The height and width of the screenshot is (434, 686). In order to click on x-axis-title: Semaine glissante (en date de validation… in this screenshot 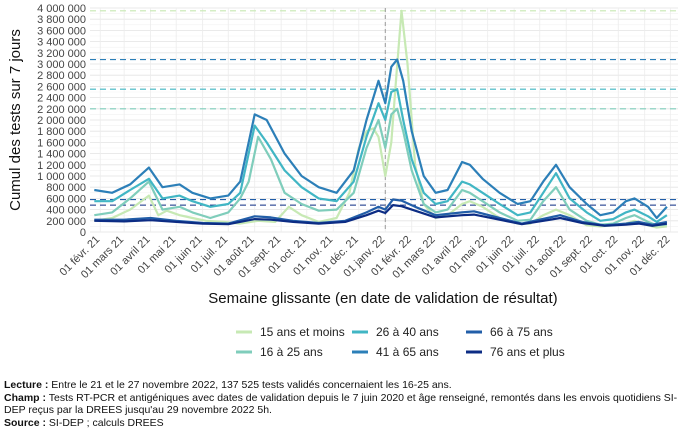, I will do `click(382, 298)`.